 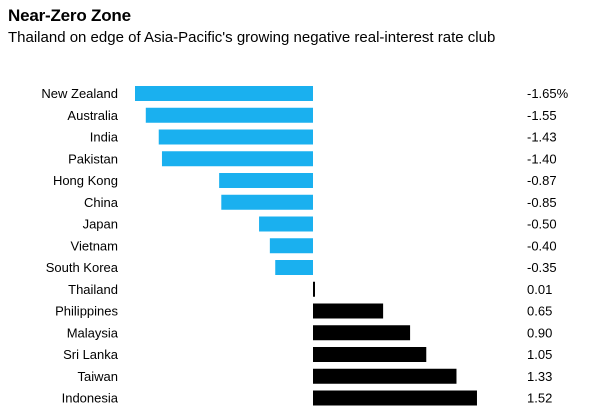 I want to click on category-label-taiwan: Taiwan, so click(x=98, y=376).